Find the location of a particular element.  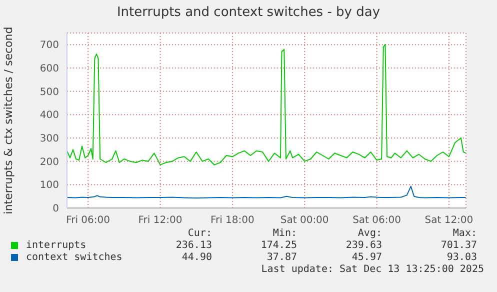

x-tick-label: Sat 00:00 is located at coordinates (304, 220).